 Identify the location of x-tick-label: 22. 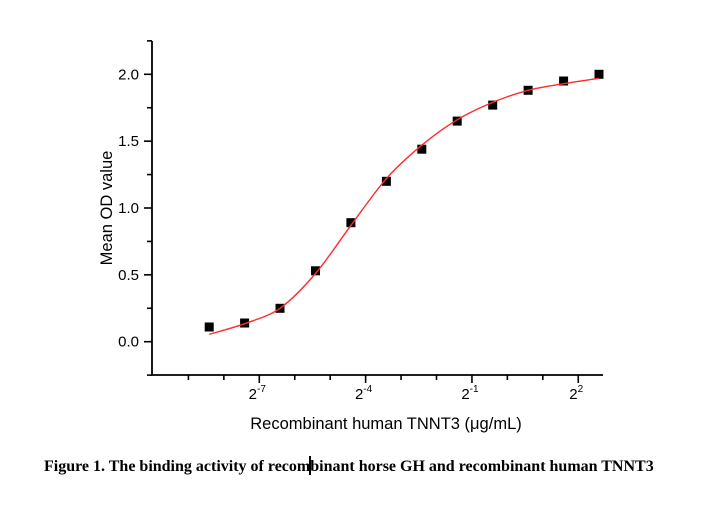
(576, 393).